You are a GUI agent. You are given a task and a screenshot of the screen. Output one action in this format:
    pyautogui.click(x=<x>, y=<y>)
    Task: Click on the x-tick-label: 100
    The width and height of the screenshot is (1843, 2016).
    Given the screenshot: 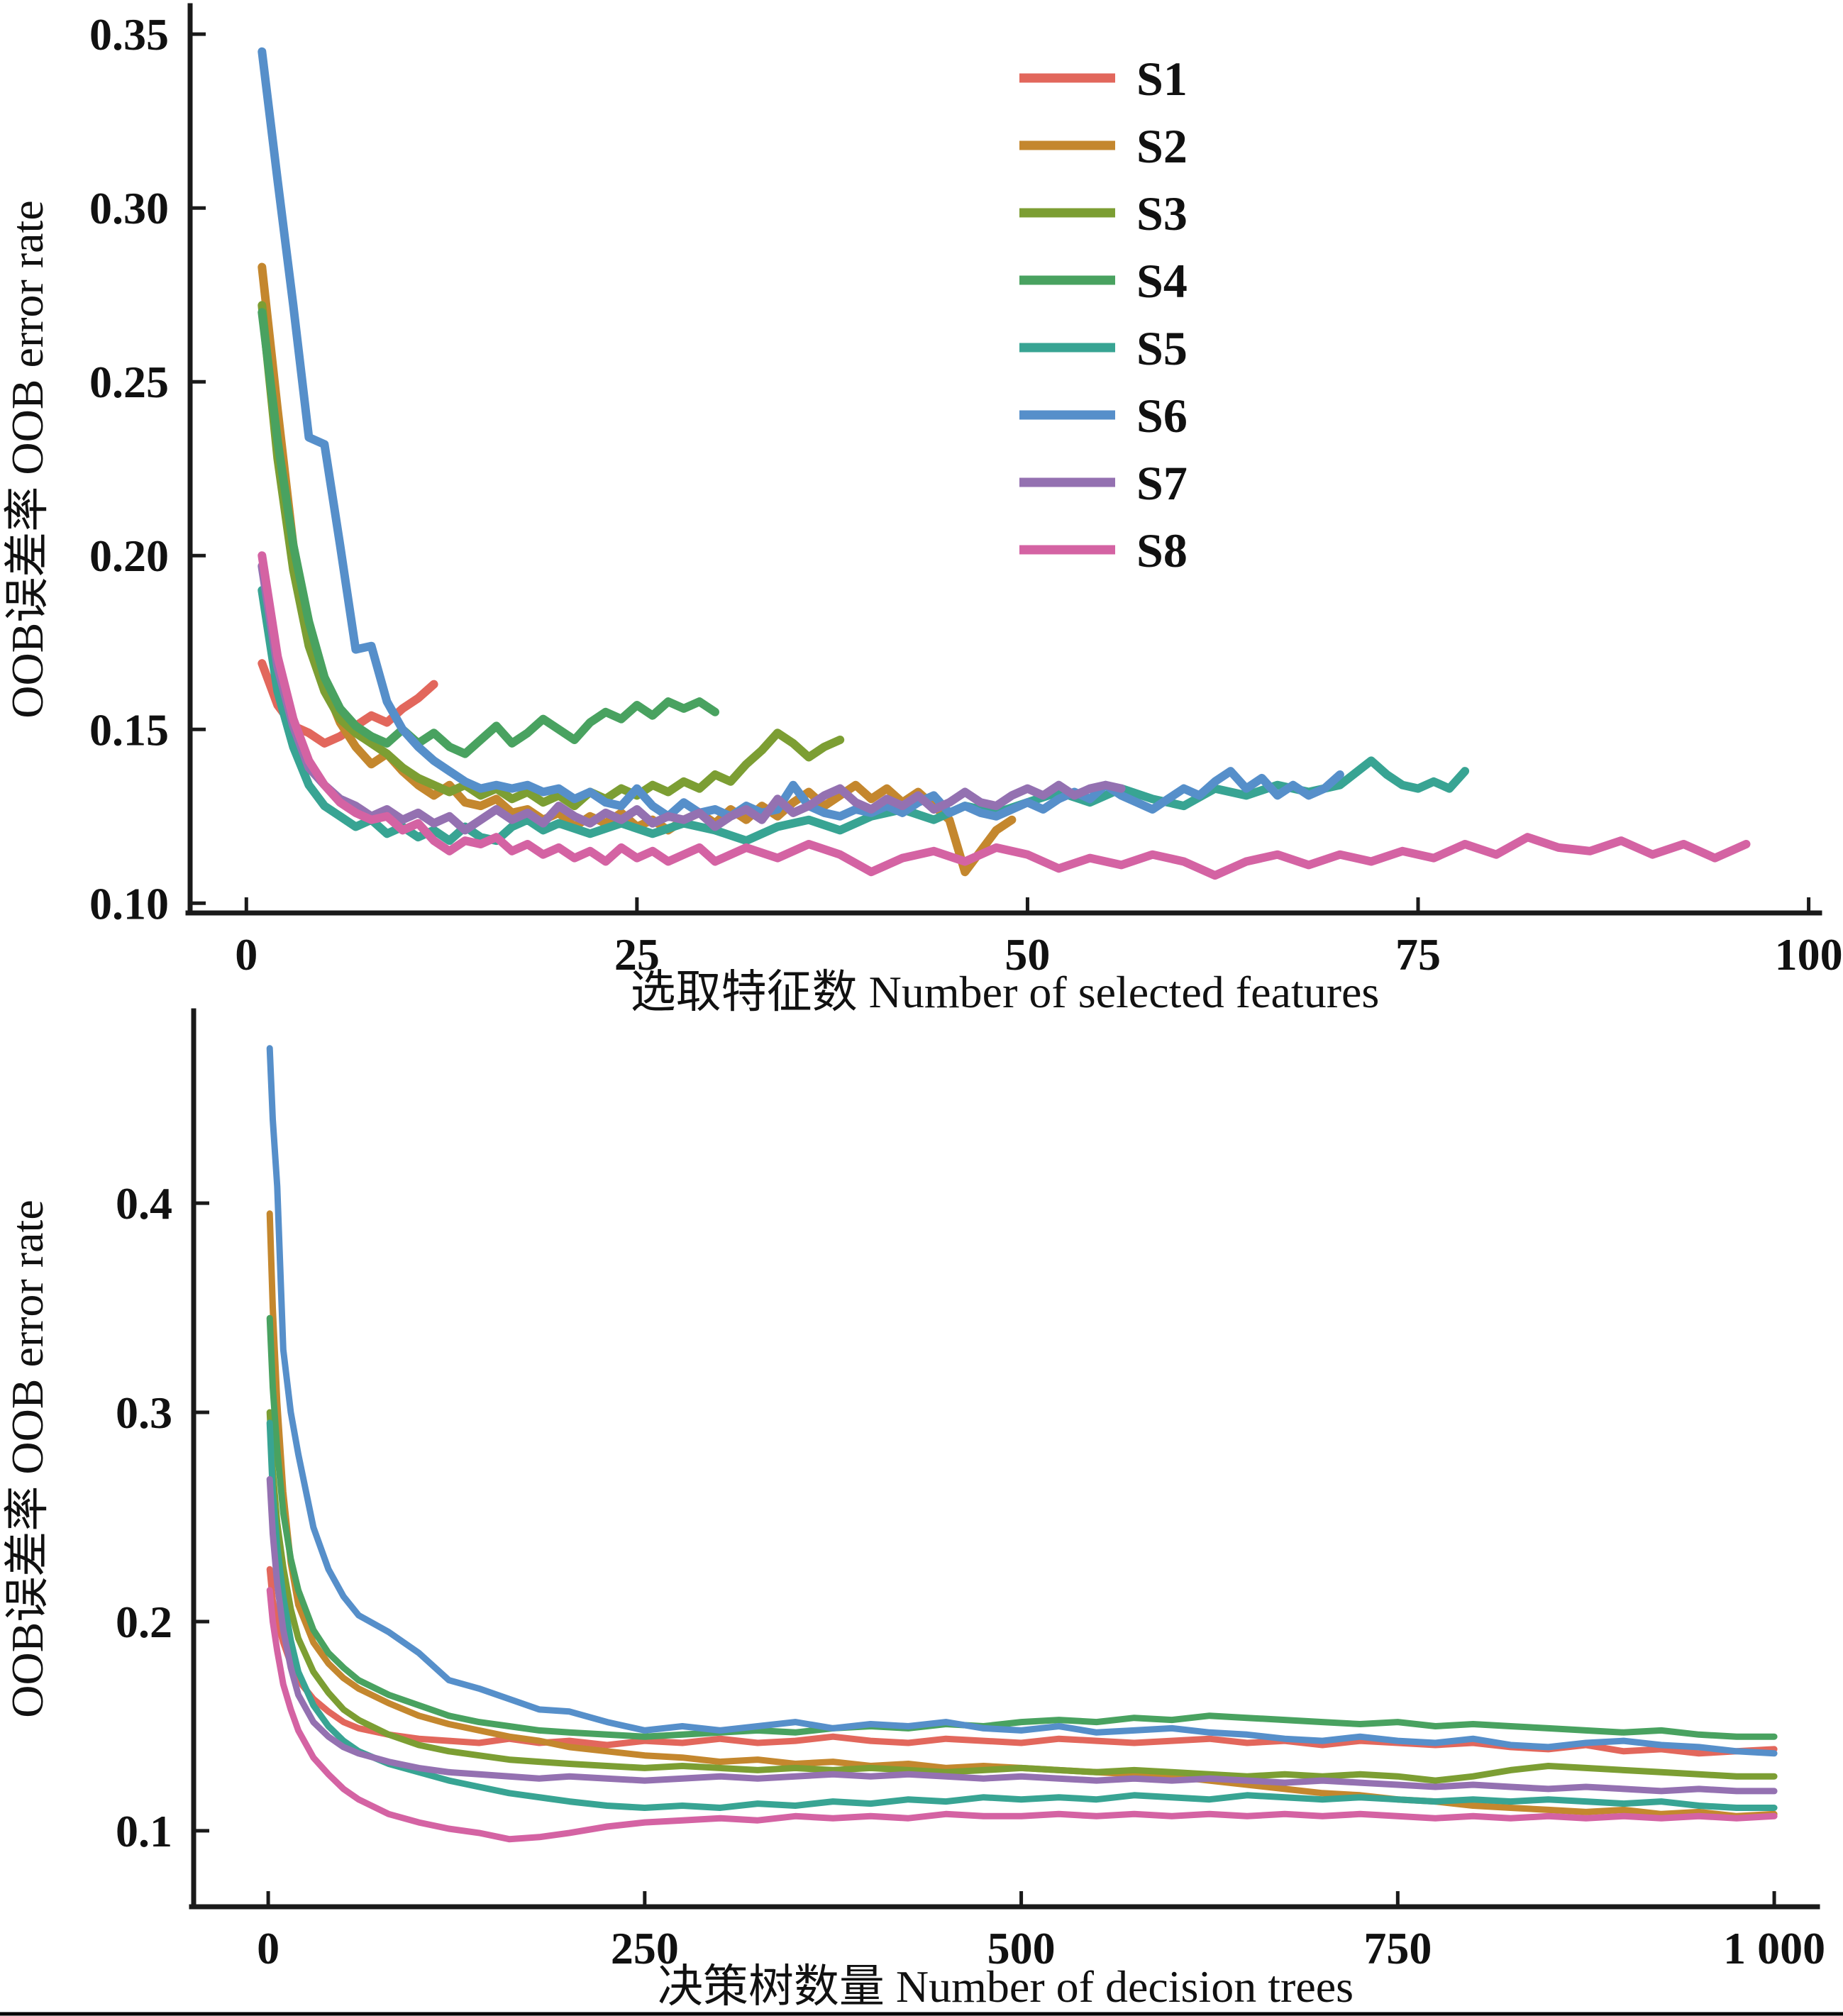 What is the action you would take?
    pyautogui.click(x=1809, y=955)
    